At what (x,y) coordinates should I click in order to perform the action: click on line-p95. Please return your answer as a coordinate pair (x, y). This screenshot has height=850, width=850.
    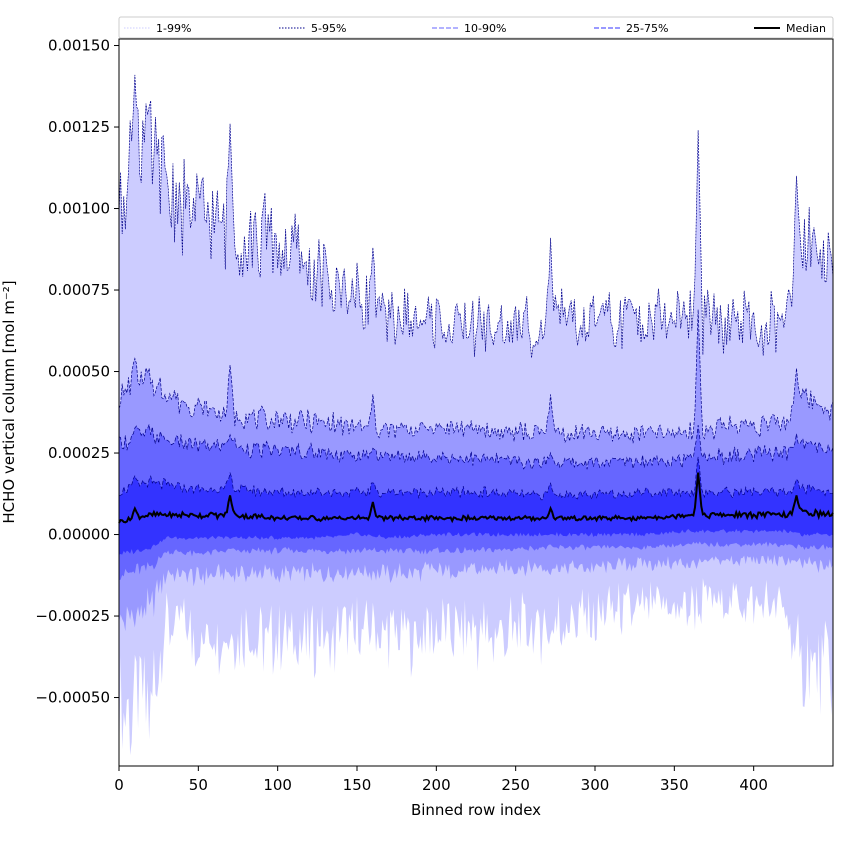
    Looking at the image, I should click on (476, 376).